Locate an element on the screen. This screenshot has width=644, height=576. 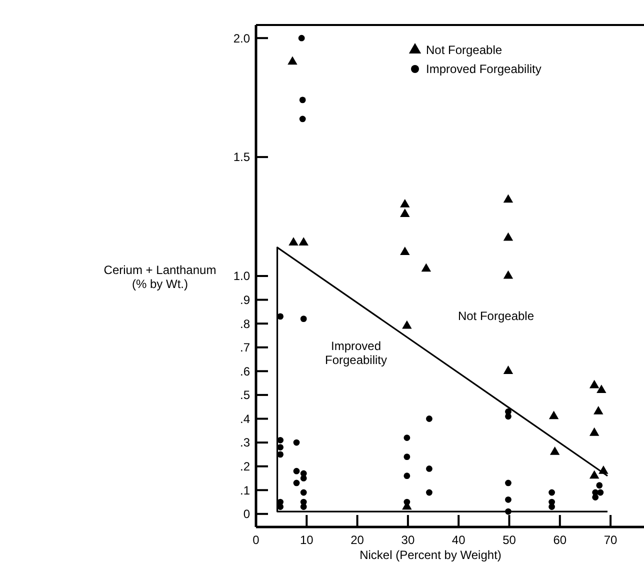
y-tick-label: .9 is located at coordinates (245, 299).